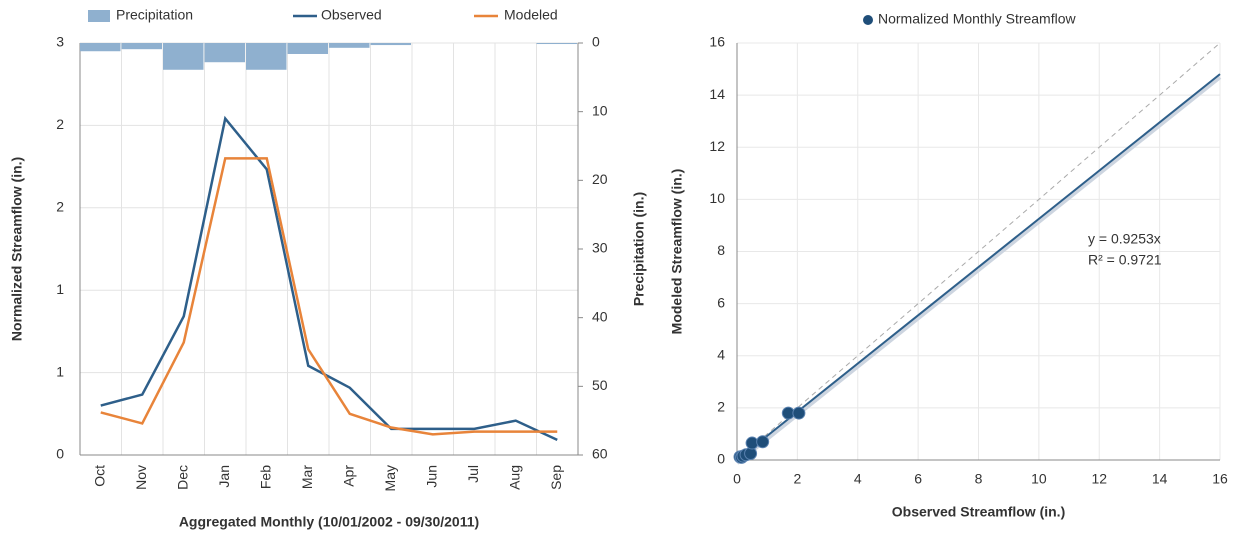 Image resolution: width=1239 pixels, height=537 pixels. What do you see at coordinates (868, 20) in the screenshot?
I see `legend-marker` at bounding box center [868, 20].